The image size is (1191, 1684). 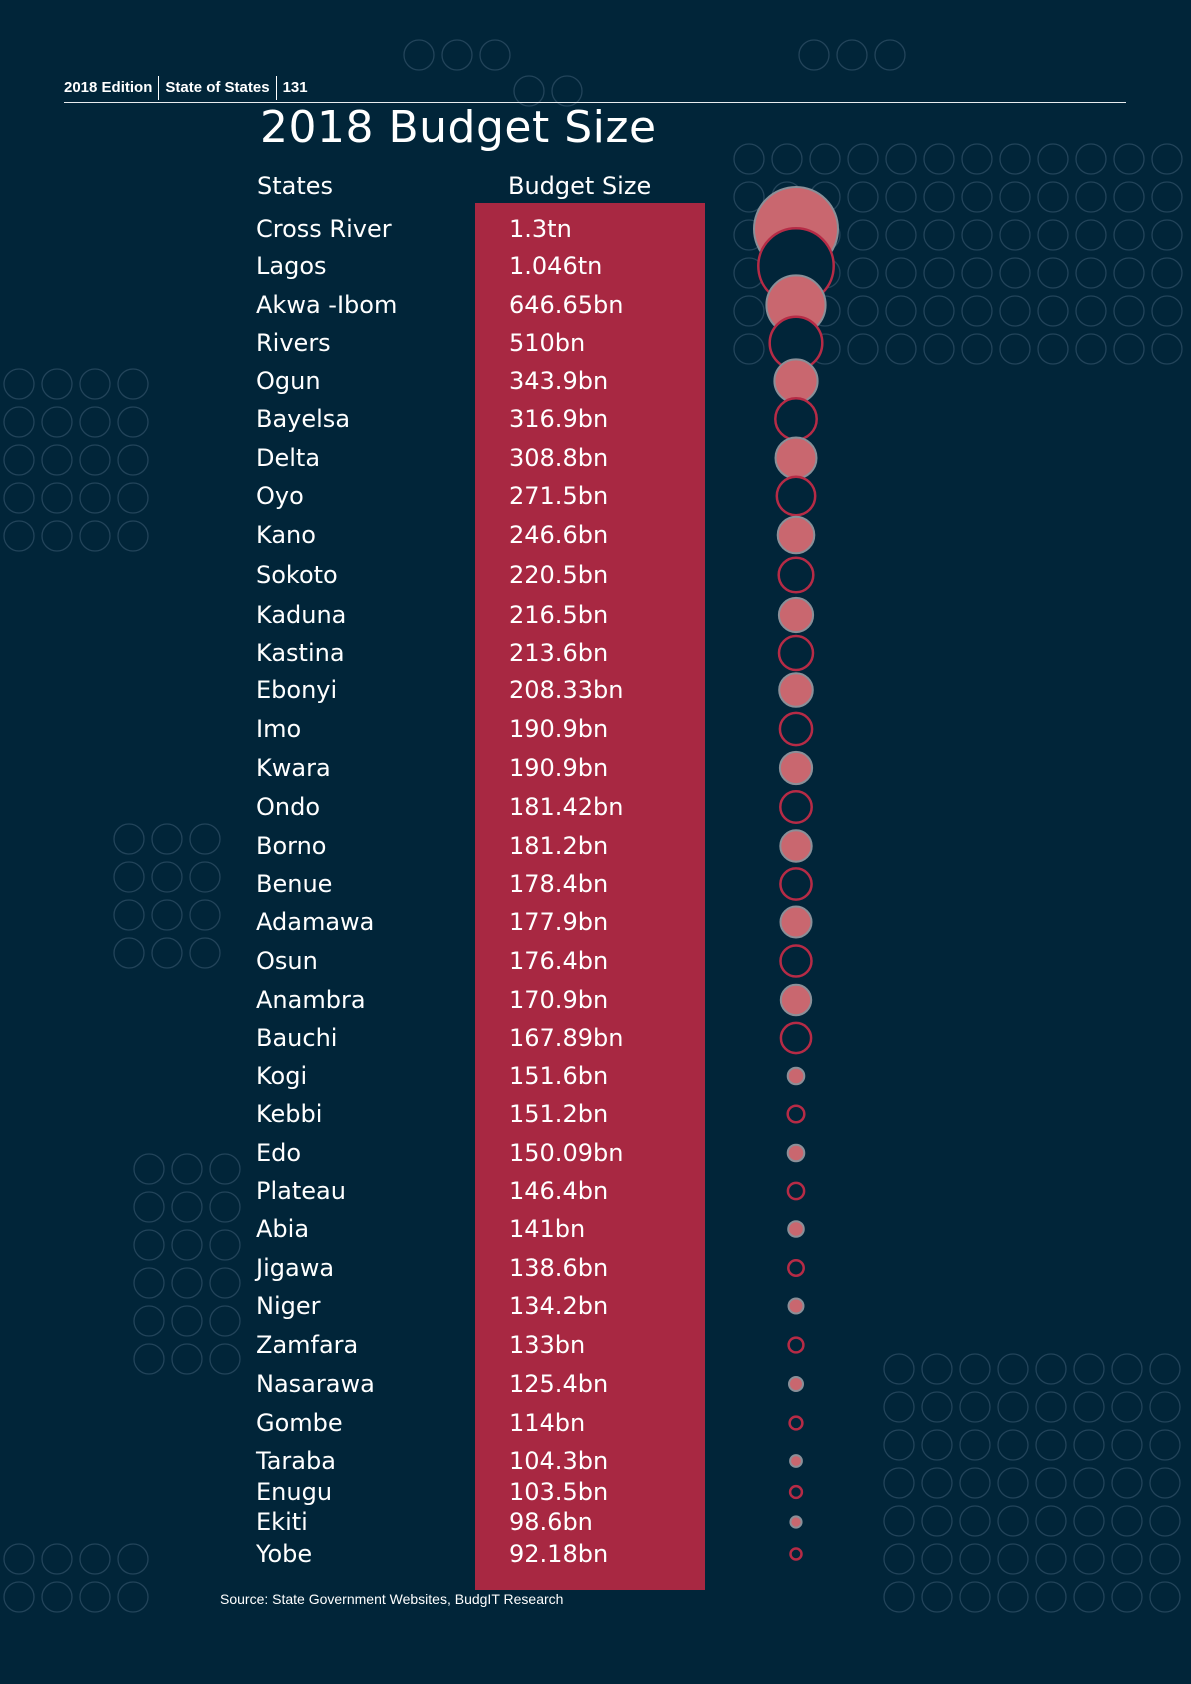 I want to click on state-name: Kebbi, so click(x=289, y=1114).